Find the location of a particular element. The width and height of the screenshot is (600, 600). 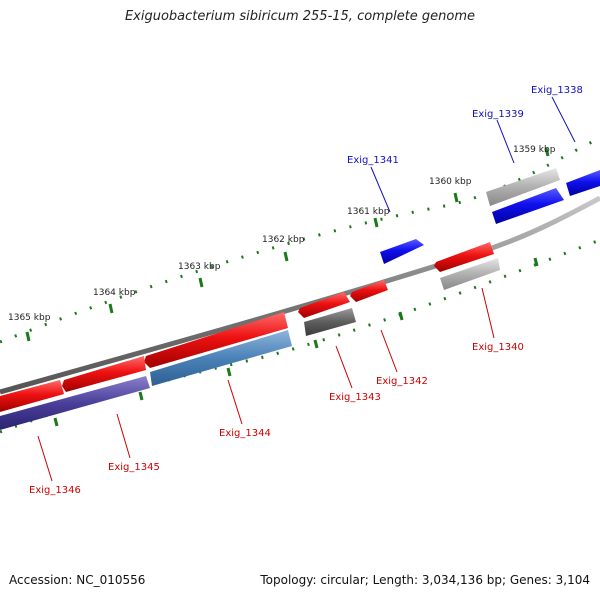

label-exig-1341: Exig_1341 is located at coordinates (373, 160).